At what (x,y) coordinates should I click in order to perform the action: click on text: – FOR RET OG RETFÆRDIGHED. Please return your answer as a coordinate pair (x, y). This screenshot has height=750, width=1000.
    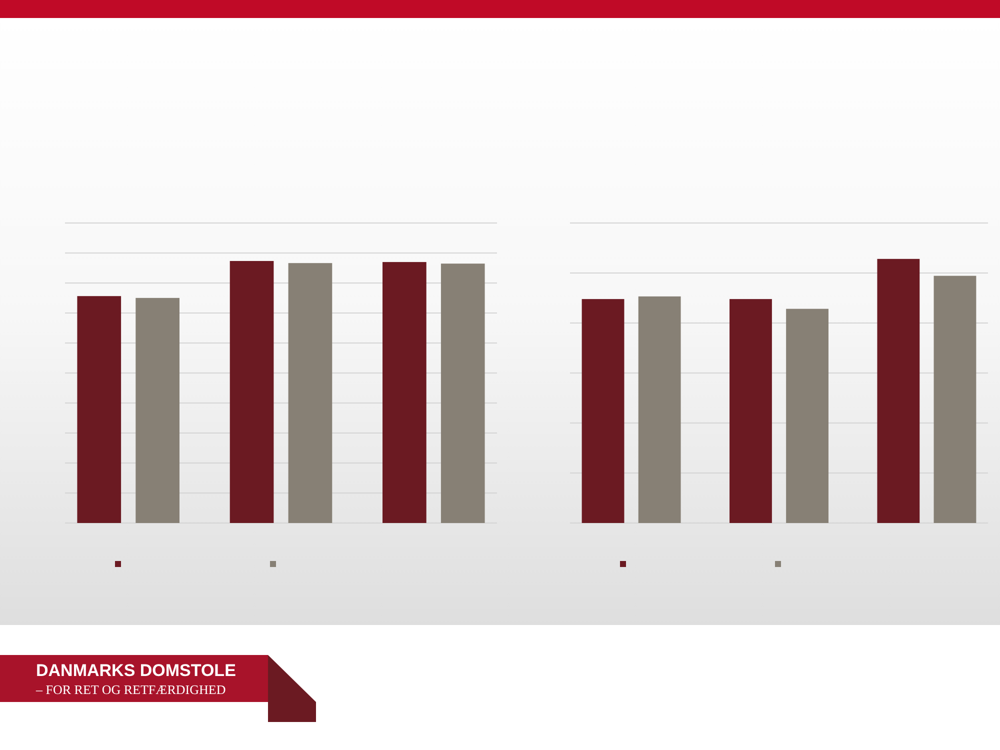
    Looking at the image, I should click on (130, 689).